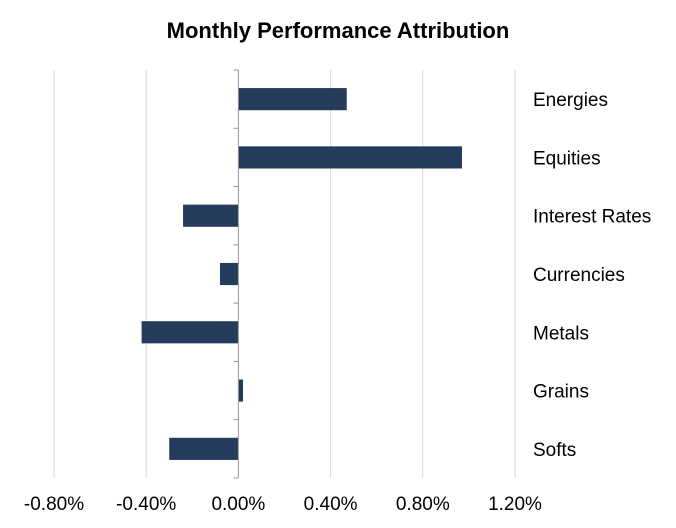 This screenshot has width=676, height=528. Describe the element at coordinates (204, 448) in the screenshot. I see `bar-softs` at that location.